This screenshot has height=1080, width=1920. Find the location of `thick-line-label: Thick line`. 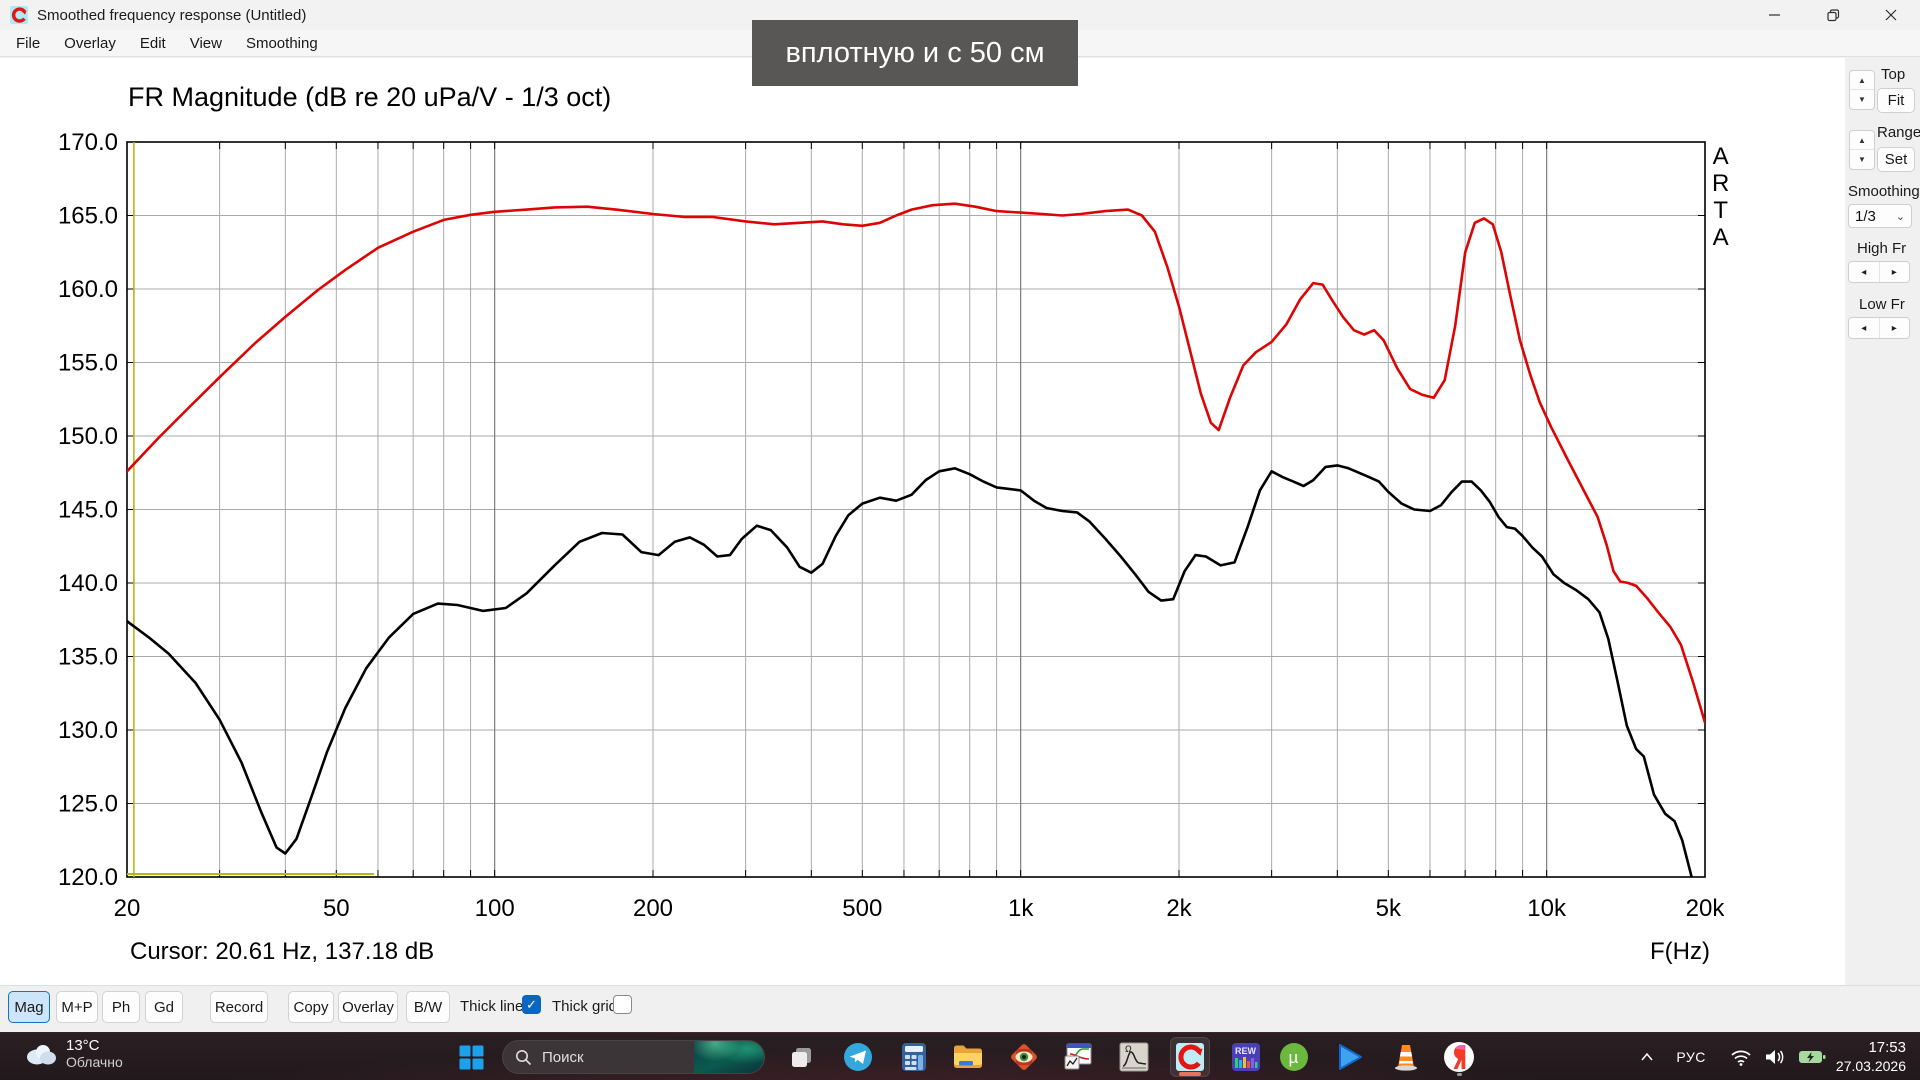

thick-line-label: Thick line is located at coordinates (492, 1006).